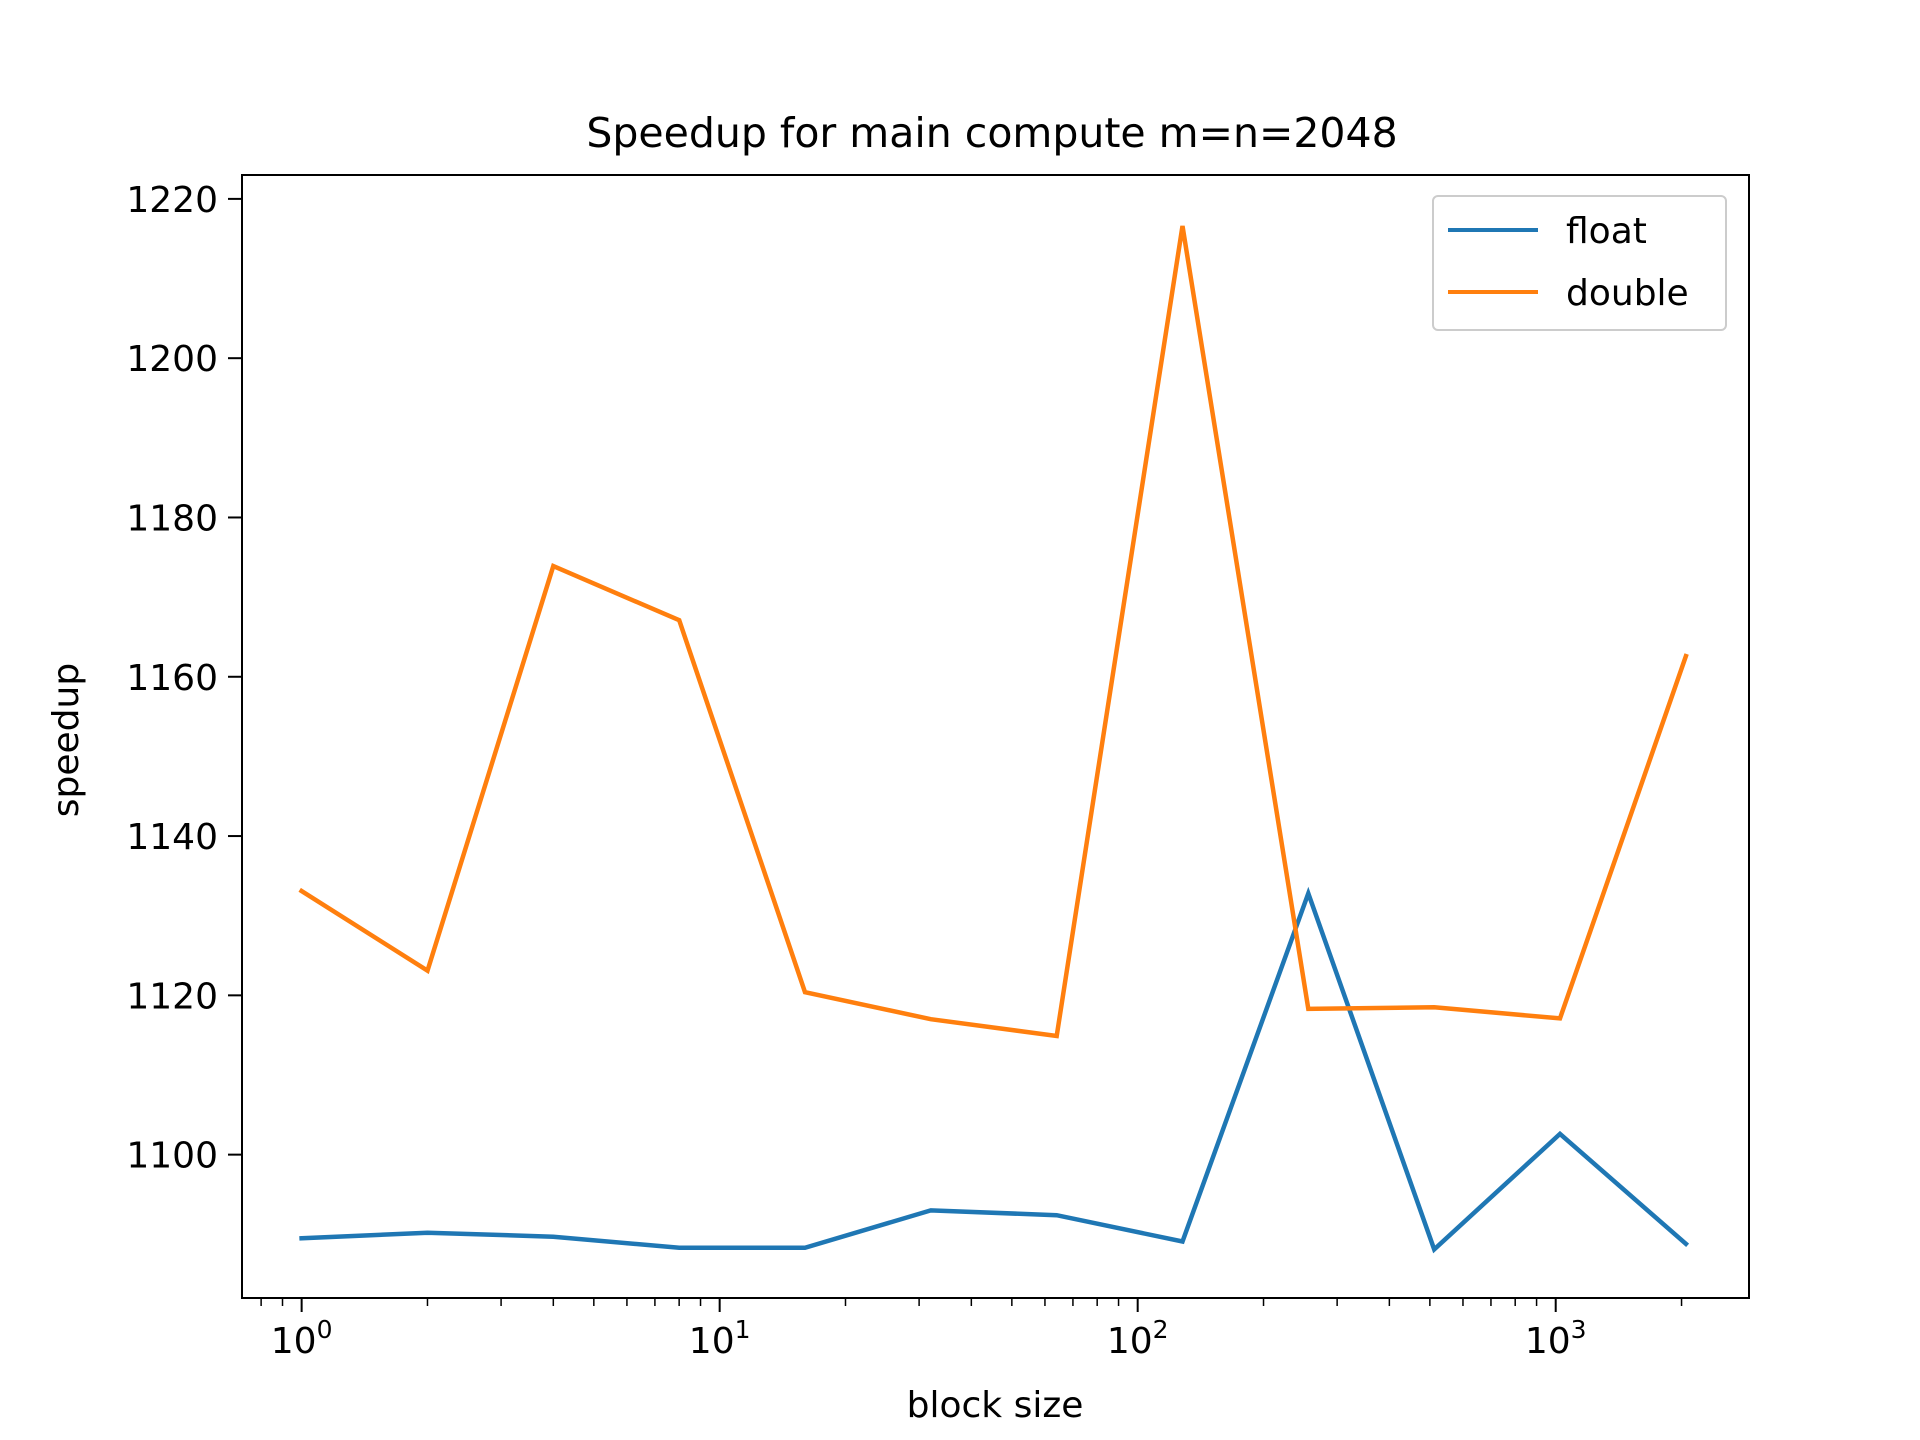 The image size is (1920, 1440). What do you see at coordinates (172, 1156) in the screenshot?
I see `y-tick-label: 1100` at bounding box center [172, 1156].